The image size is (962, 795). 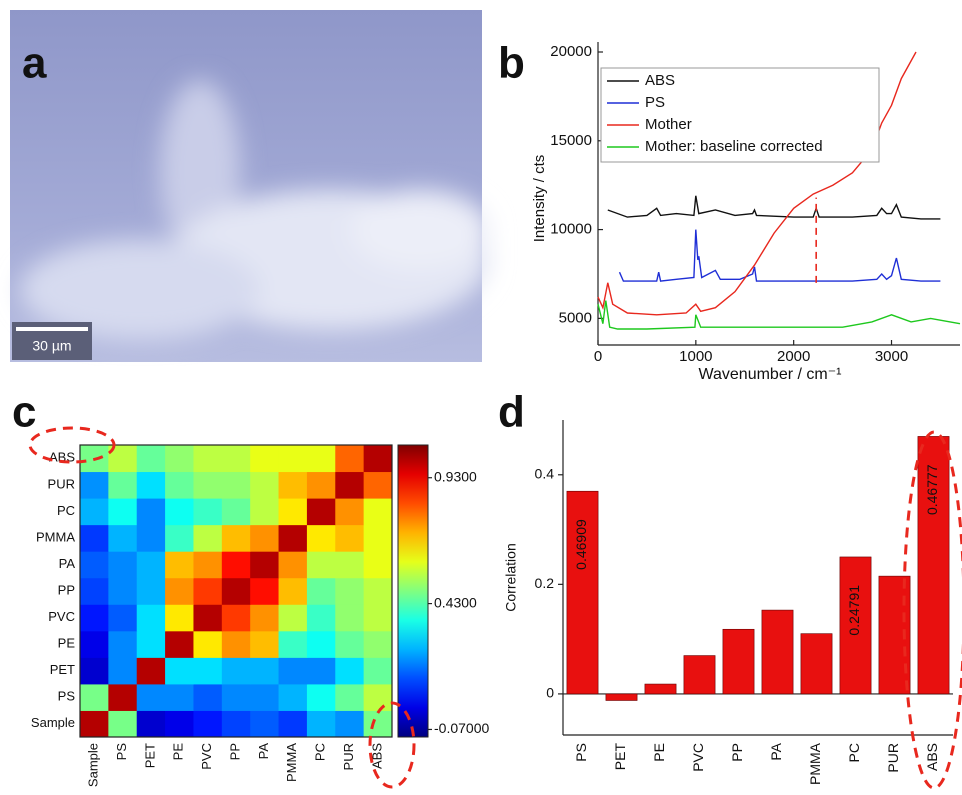 I want to click on x-tick-label: PA, so click(x=263, y=751).